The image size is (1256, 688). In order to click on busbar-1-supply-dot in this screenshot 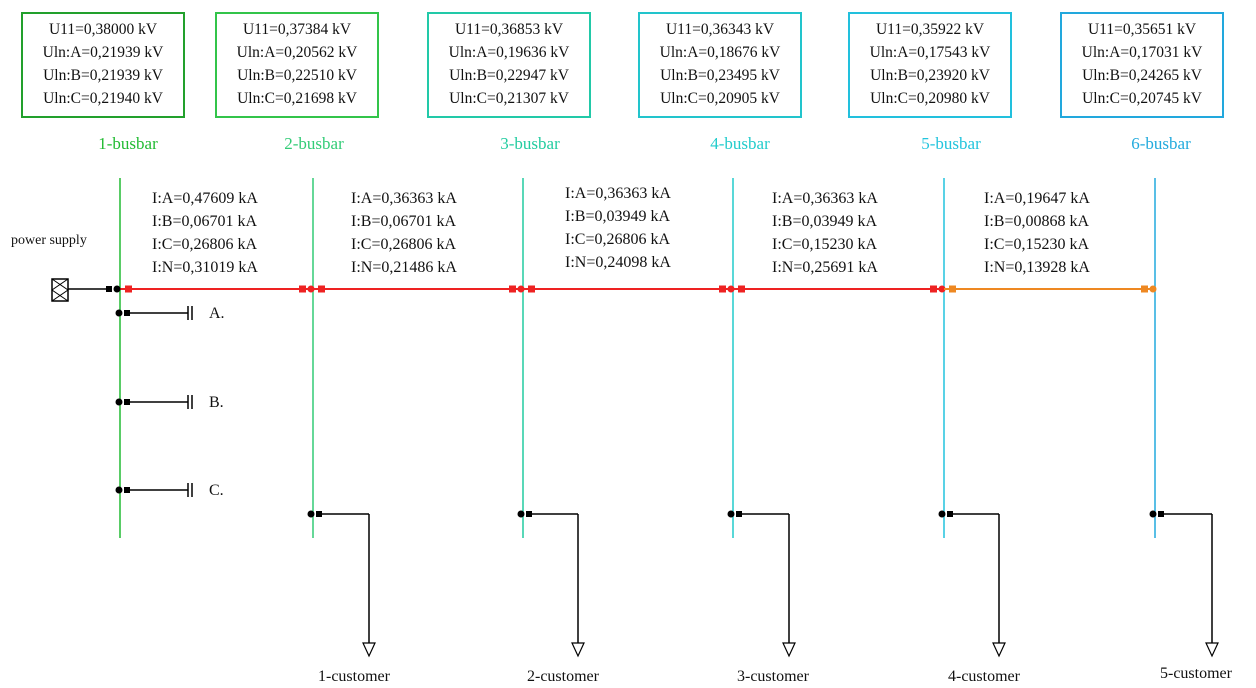, I will do `click(117, 289)`.